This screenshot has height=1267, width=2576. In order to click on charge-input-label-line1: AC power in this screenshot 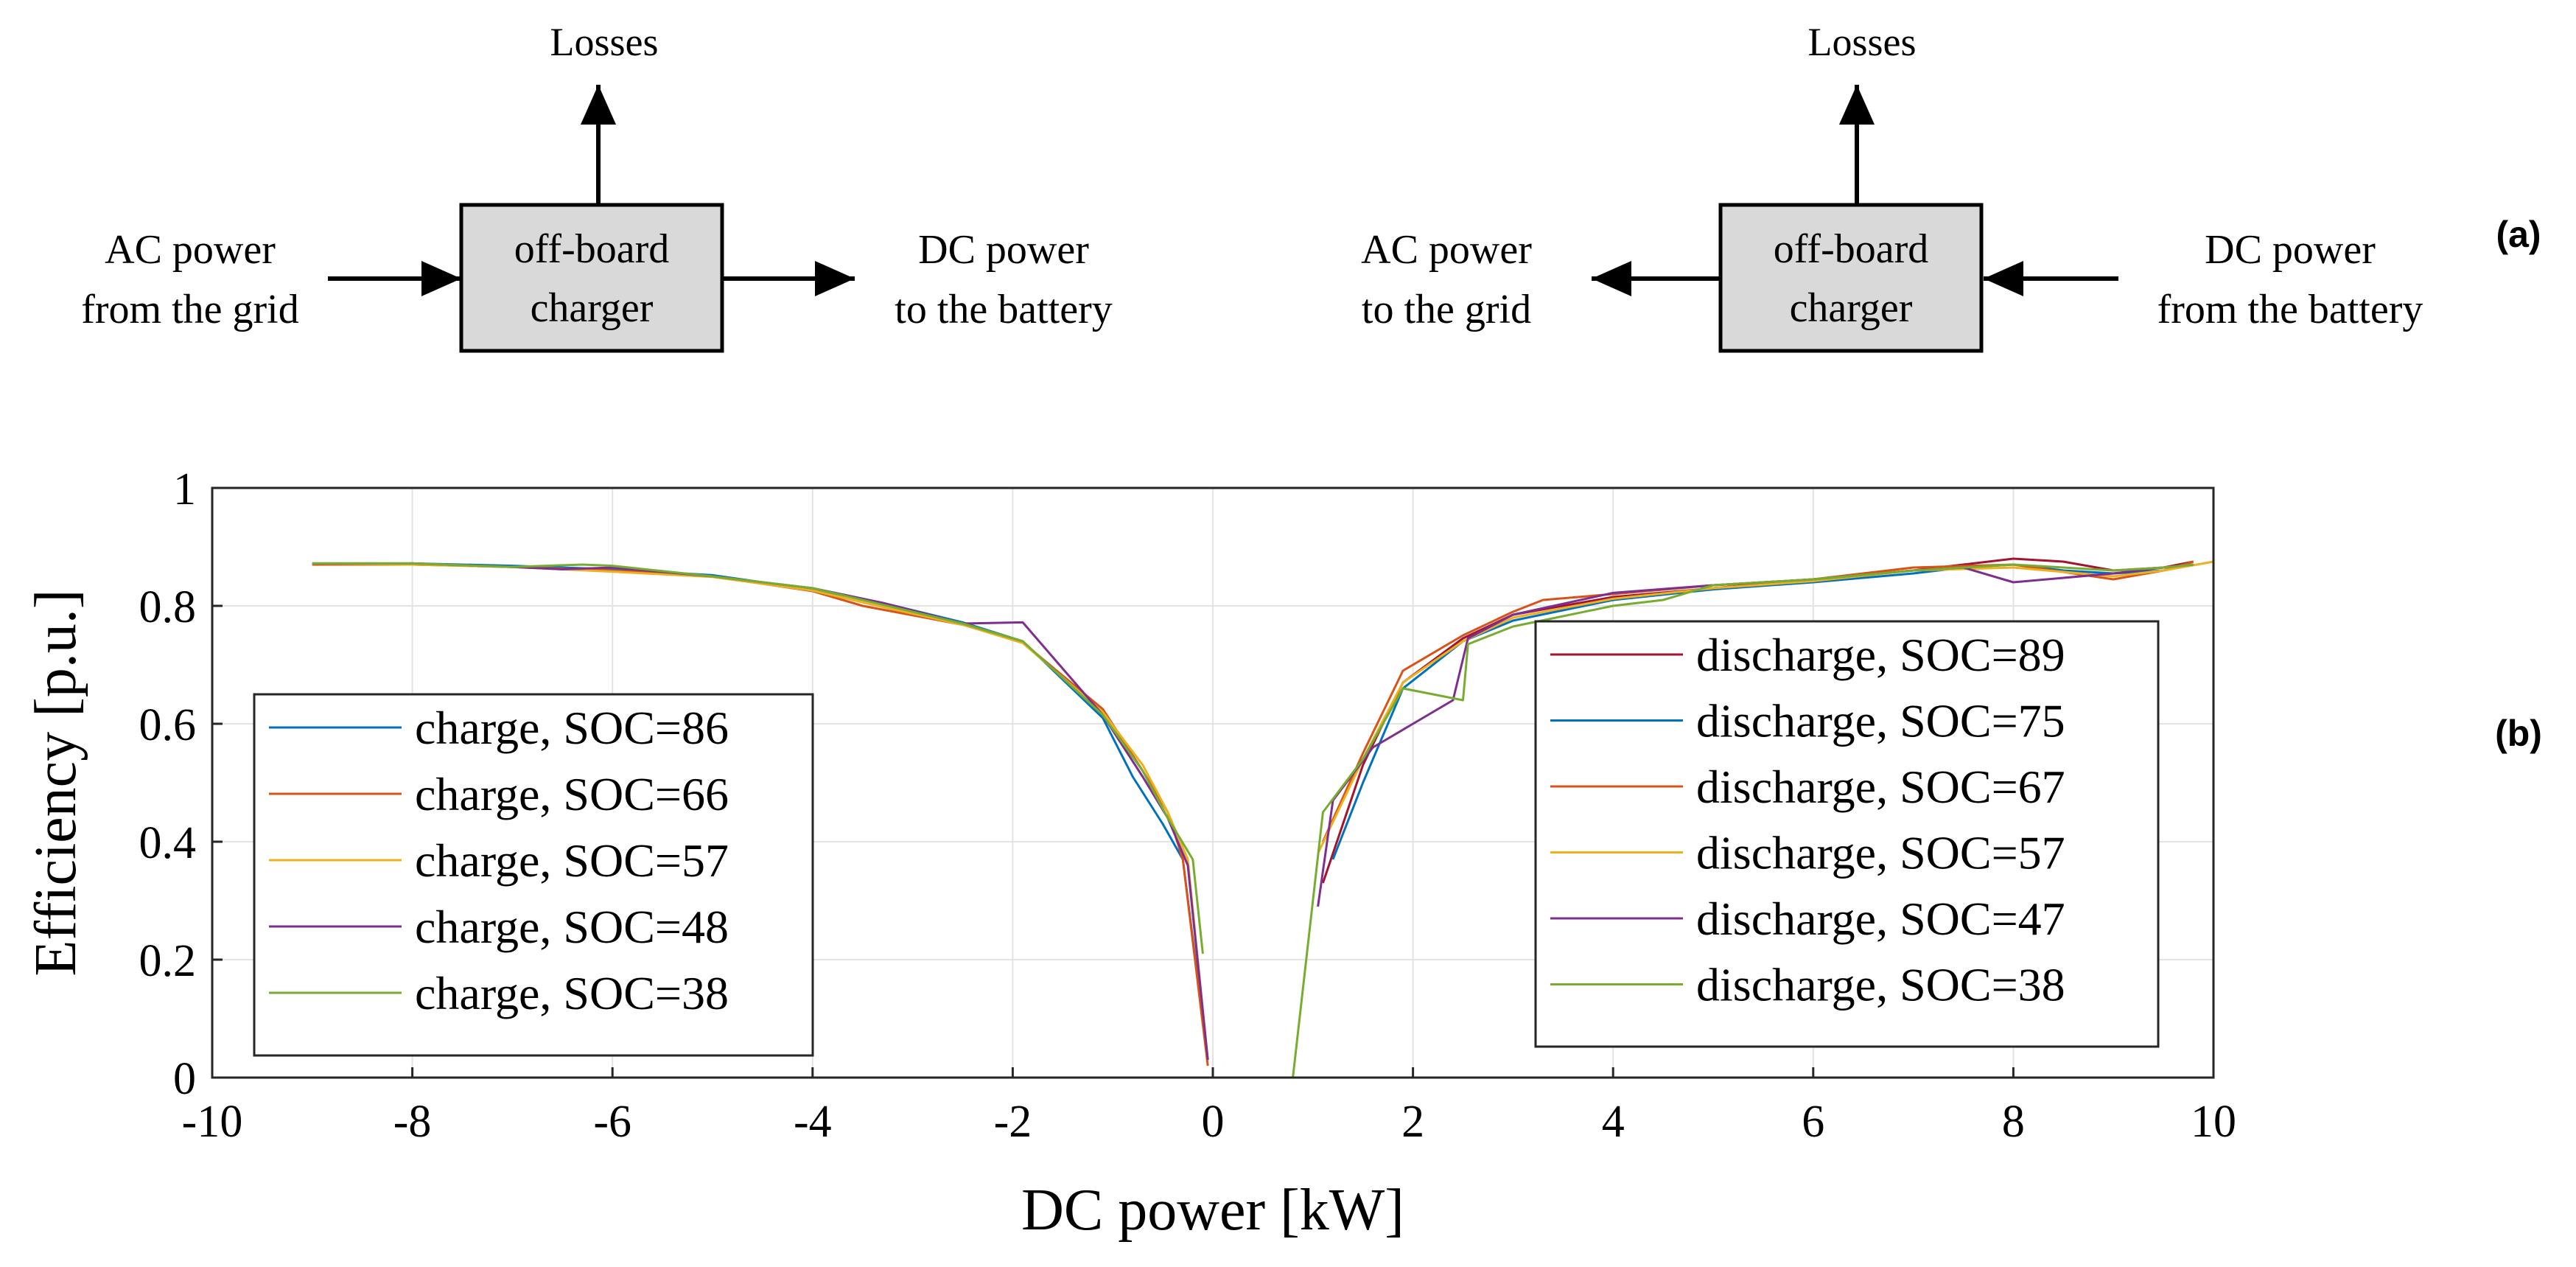, I will do `click(190, 250)`.